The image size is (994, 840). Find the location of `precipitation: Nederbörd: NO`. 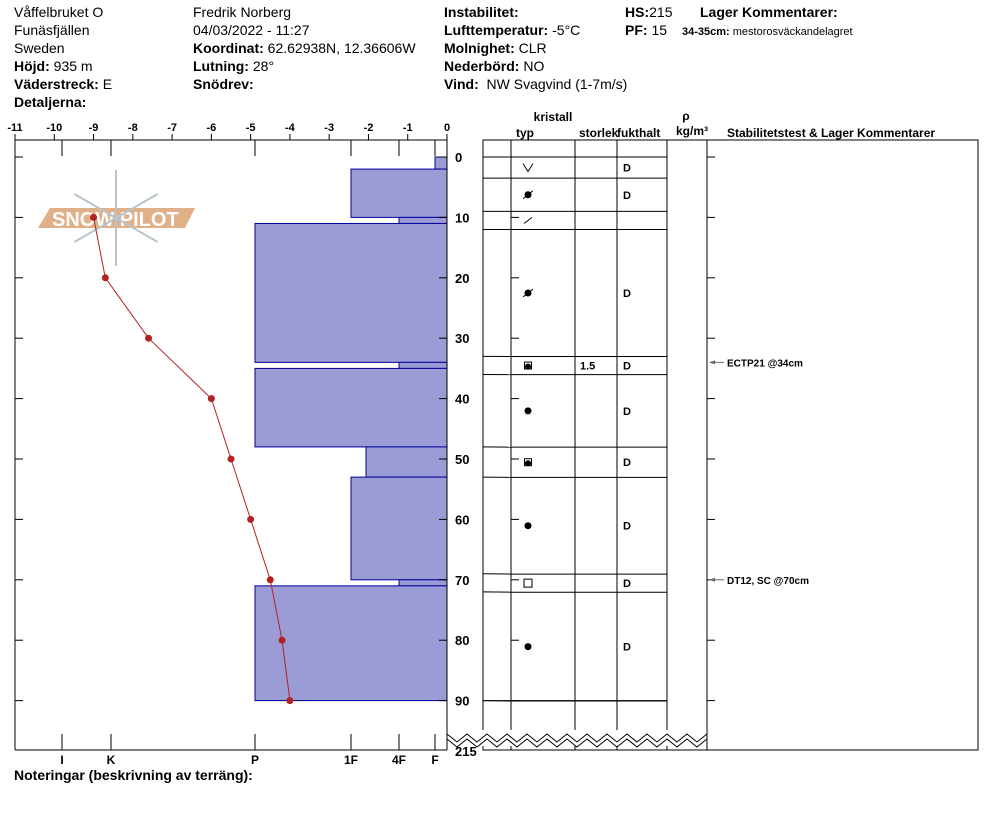

precipitation: Nederbörd: NO is located at coordinates (494, 66).